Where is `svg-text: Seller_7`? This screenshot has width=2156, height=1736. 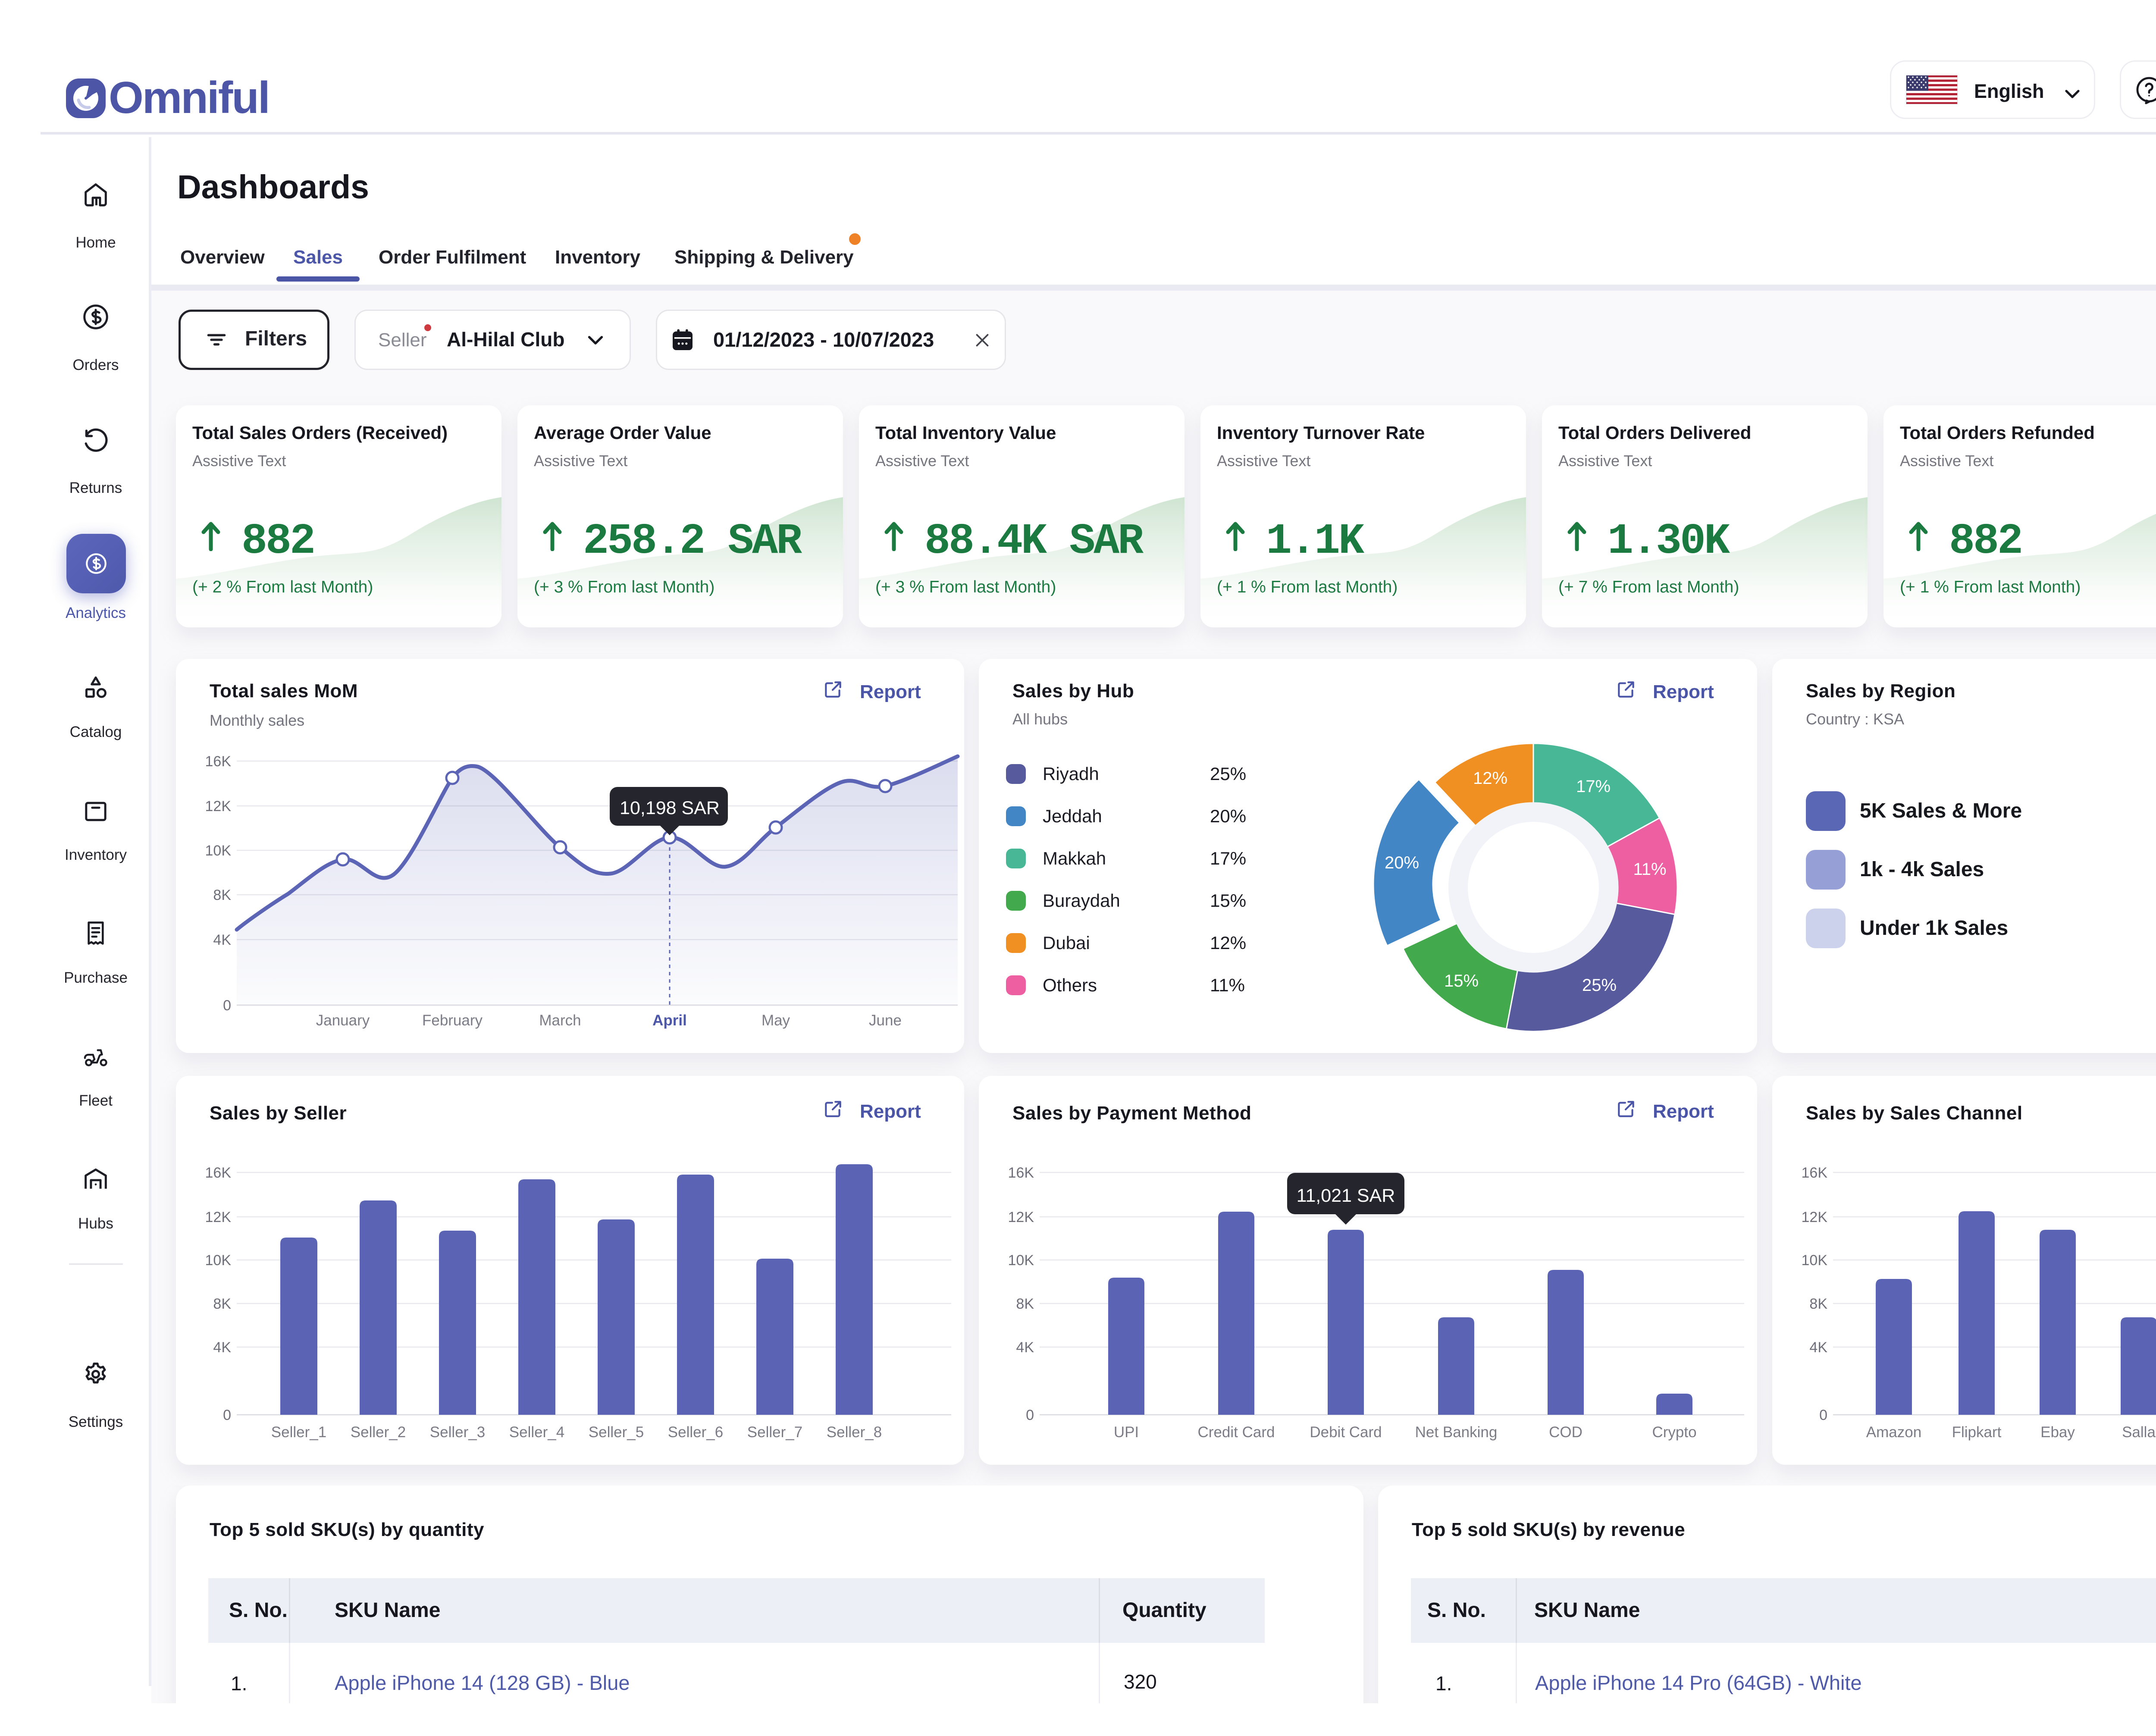 svg-text: Seller_7 is located at coordinates (774, 1432).